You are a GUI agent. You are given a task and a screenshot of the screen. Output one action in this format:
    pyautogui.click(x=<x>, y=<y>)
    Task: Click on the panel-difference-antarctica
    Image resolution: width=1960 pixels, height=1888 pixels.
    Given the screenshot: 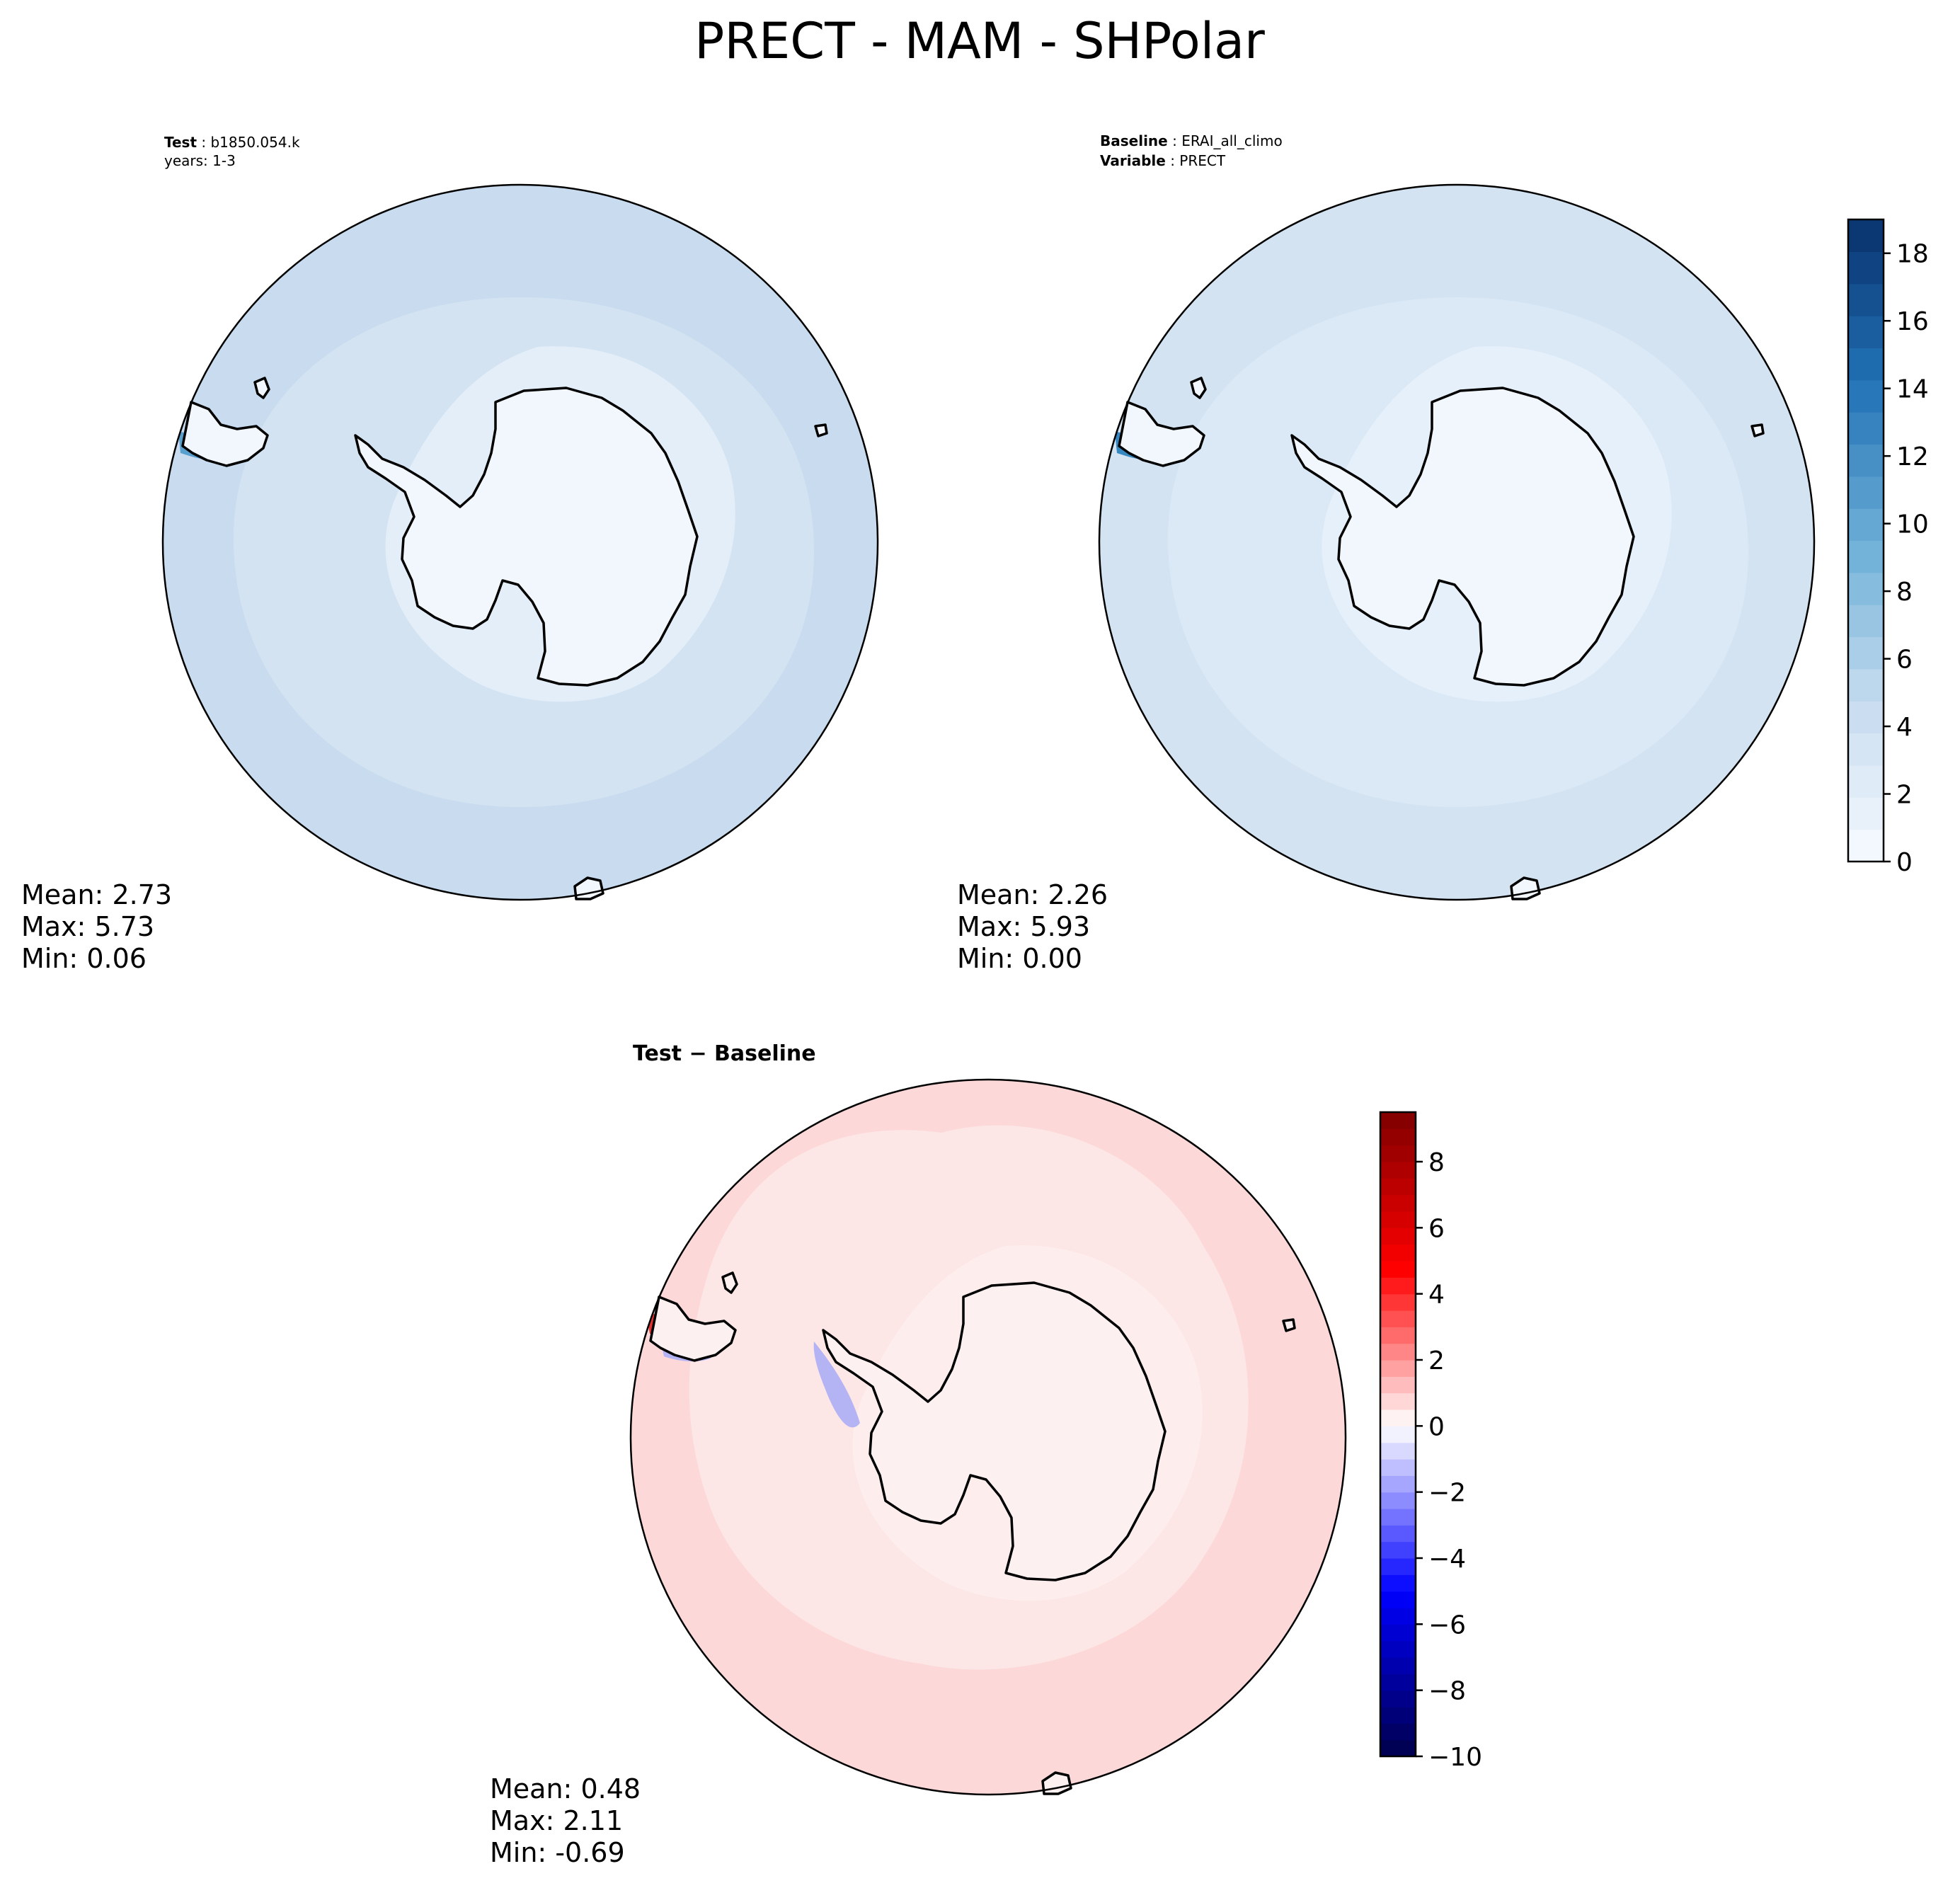 What is the action you would take?
    pyautogui.click(x=994, y=1431)
    